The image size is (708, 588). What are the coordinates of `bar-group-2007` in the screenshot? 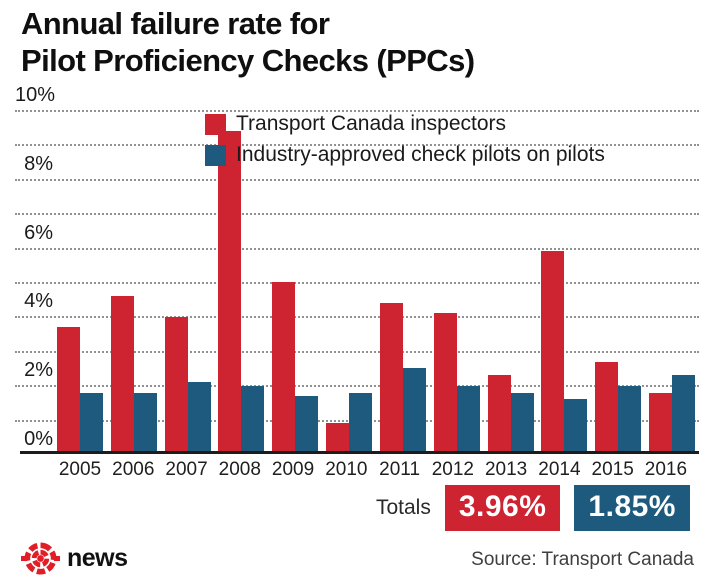 It's located at (187, 383).